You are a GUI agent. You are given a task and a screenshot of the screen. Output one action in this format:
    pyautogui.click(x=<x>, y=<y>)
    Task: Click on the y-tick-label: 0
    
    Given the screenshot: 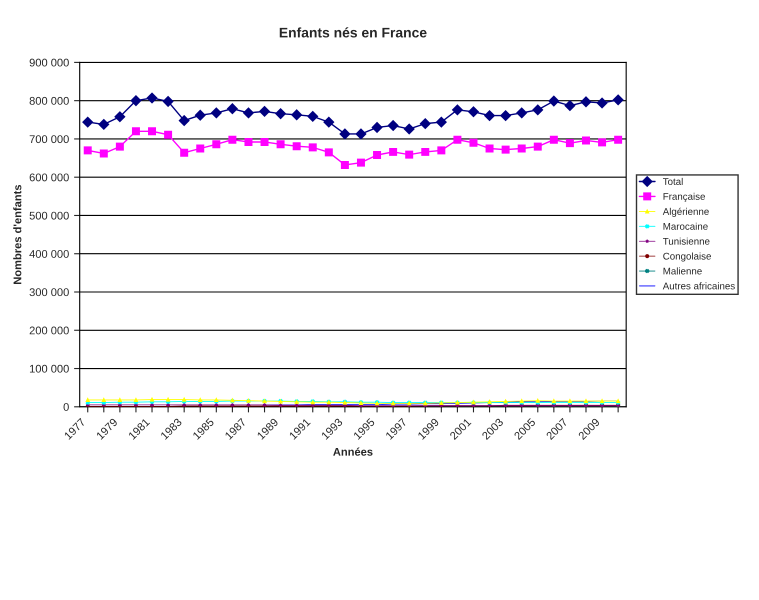 What is the action you would take?
    pyautogui.click(x=66, y=407)
    